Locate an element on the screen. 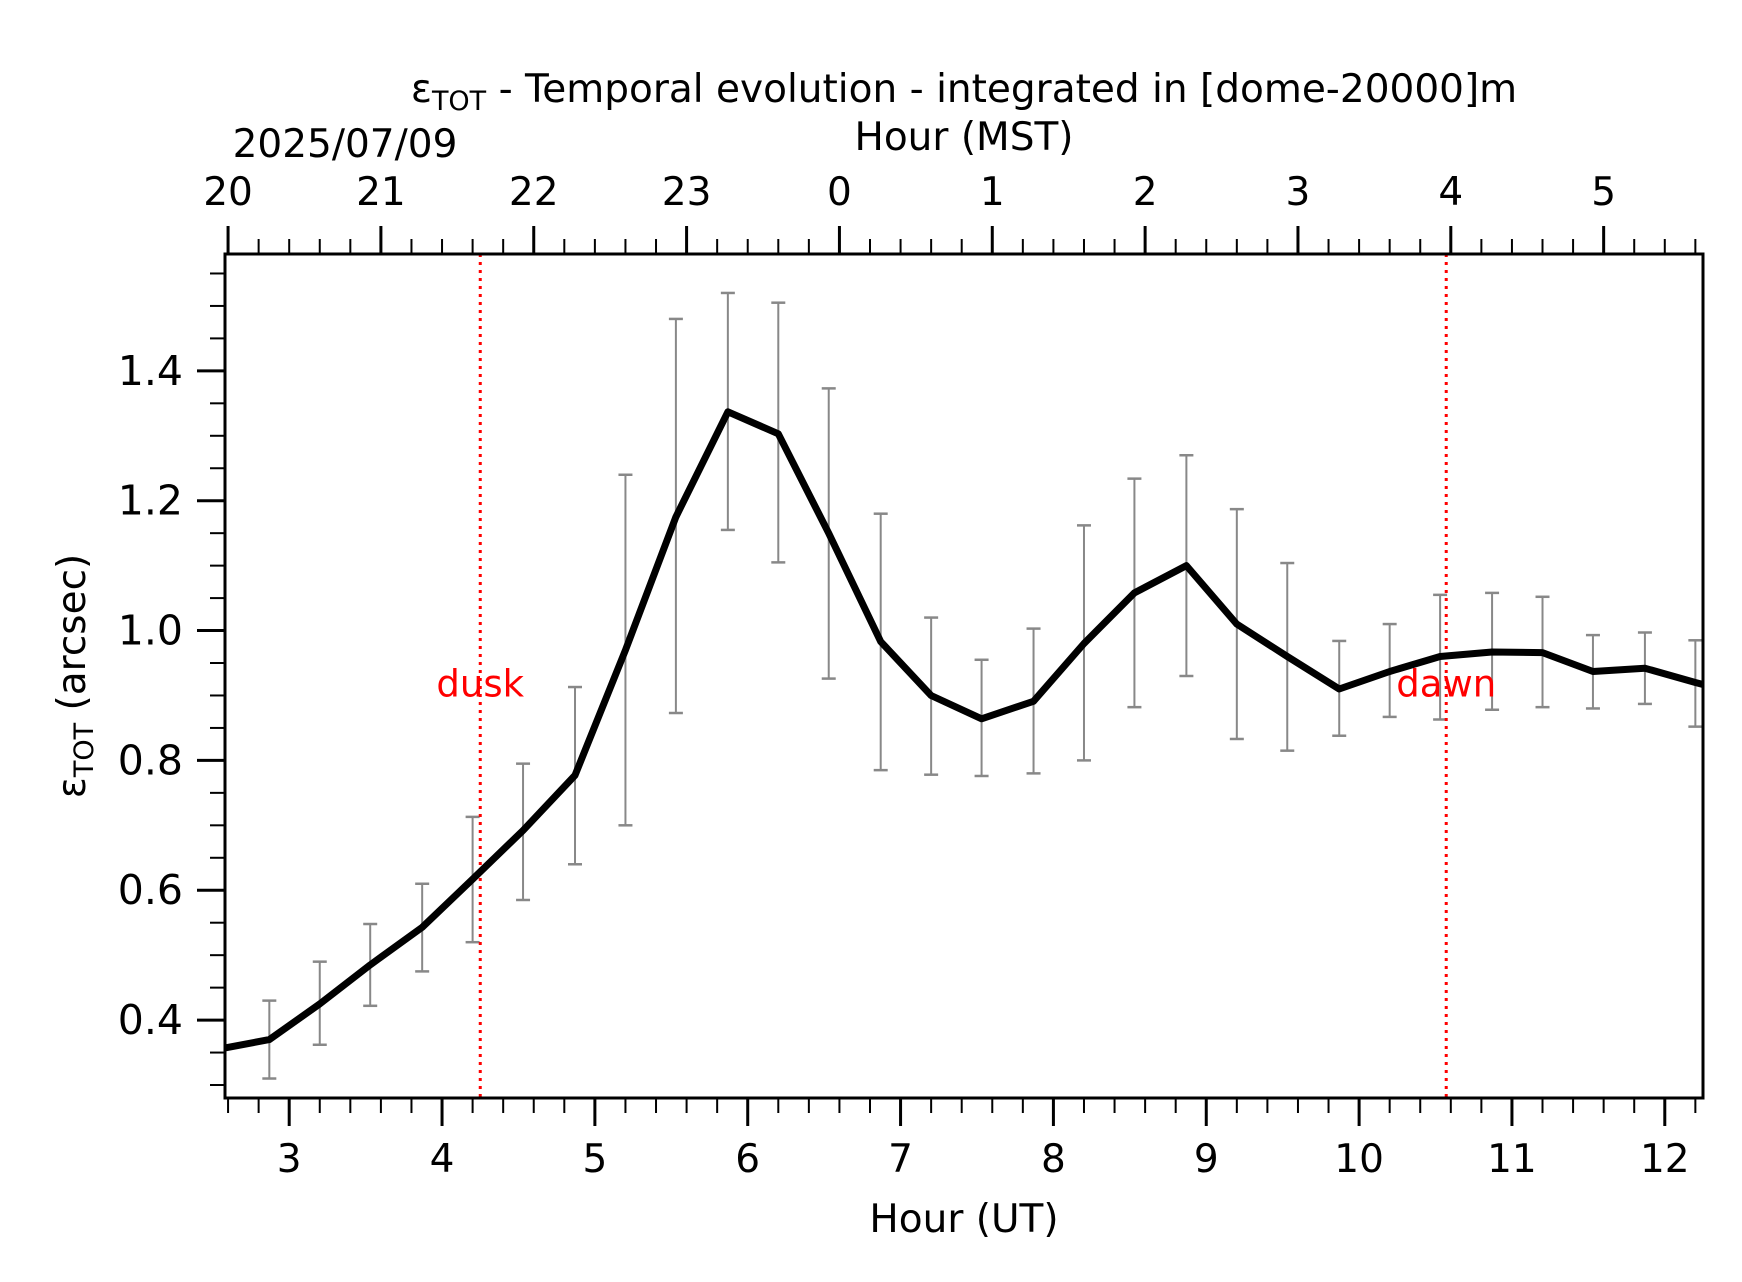  top-axis-label: Hour (MST) is located at coordinates (964, 137).